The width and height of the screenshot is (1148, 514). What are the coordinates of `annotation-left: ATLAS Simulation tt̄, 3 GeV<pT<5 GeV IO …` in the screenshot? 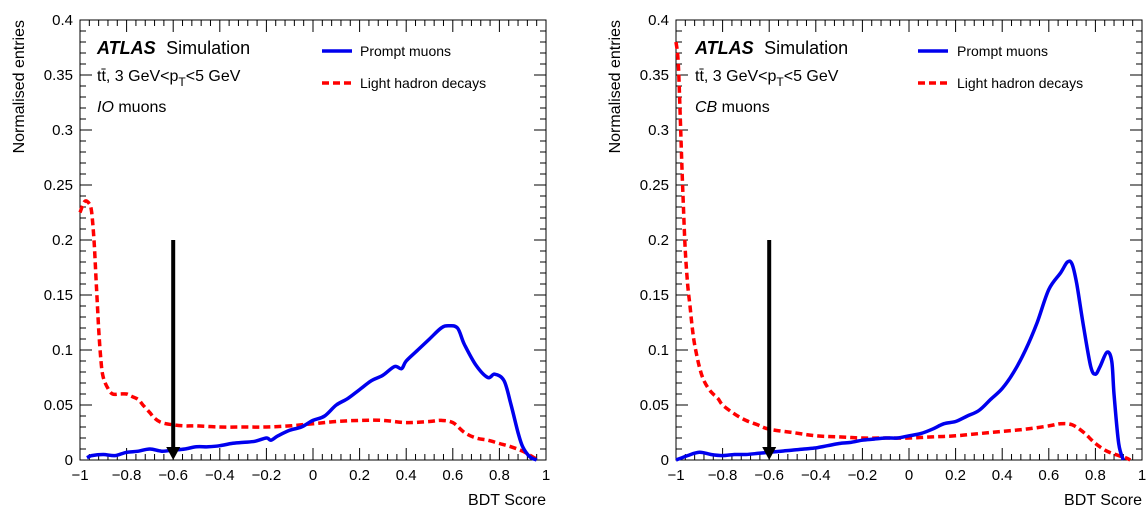 It's located at (173, 77).